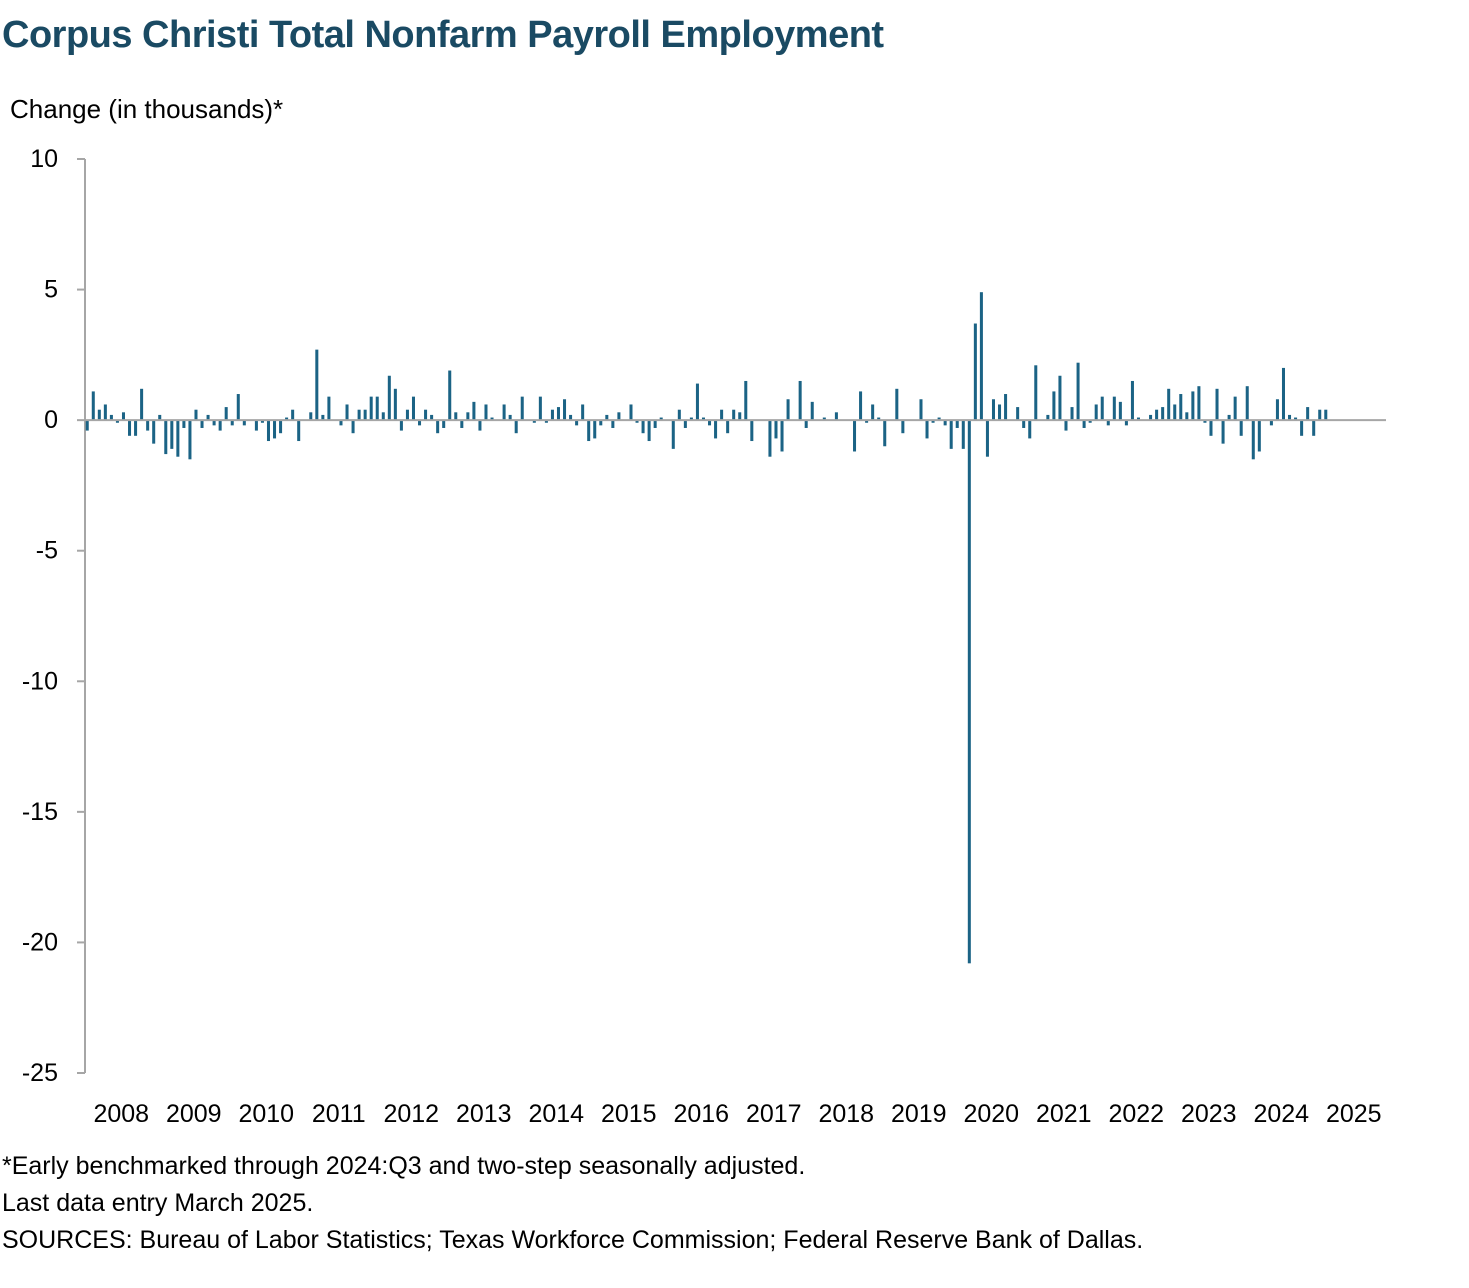 The image size is (1469, 1288). What do you see at coordinates (556, 1114) in the screenshot?
I see `x-tick-label: 2014` at bounding box center [556, 1114].